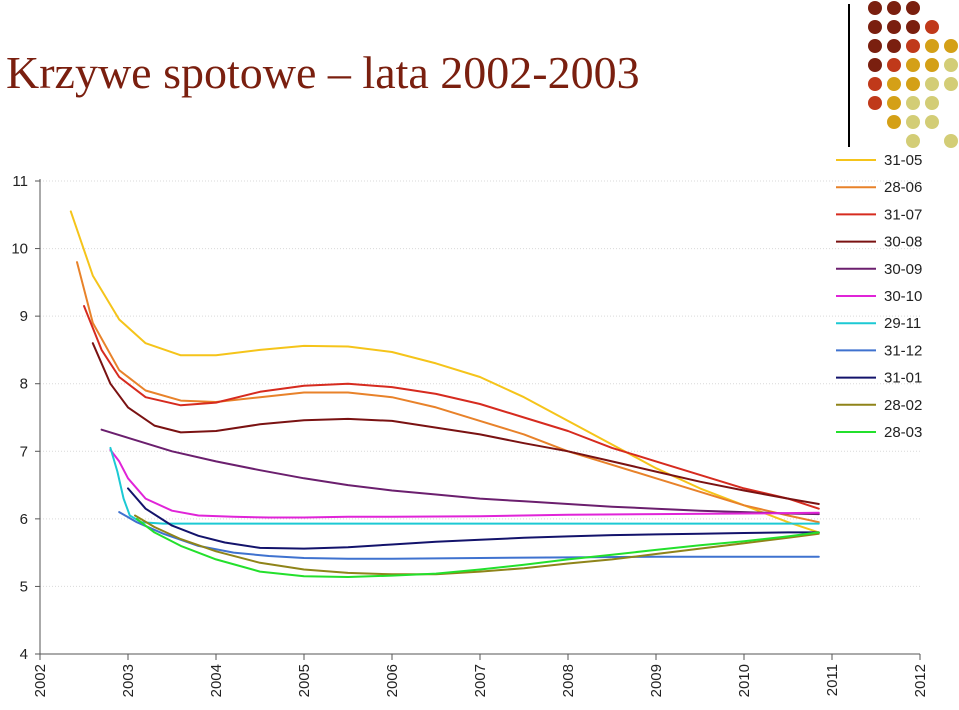  What do you see at coordinates (902, 323) in the screenshot?
I see `legend-label: 29-11` at bounding box center [902, 323].